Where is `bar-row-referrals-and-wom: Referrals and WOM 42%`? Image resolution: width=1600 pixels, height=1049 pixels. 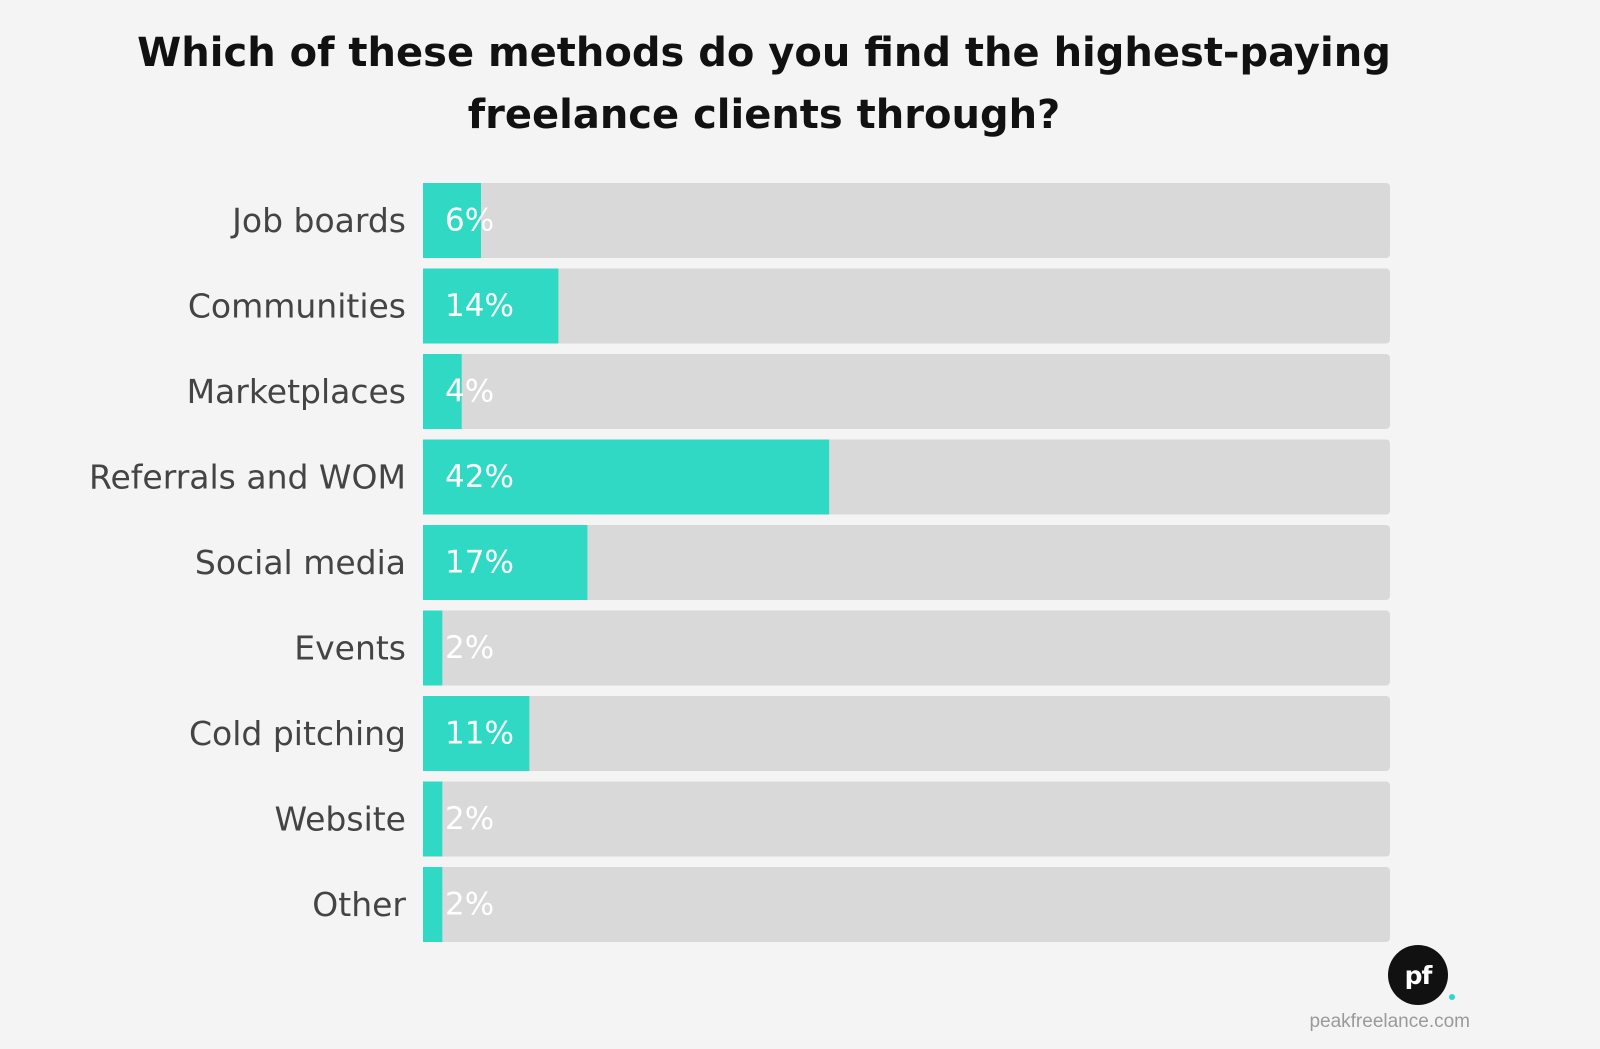 bar-row-referrals-and-wom: Referrals and WOM 42% is located at coordinates (739, 477).